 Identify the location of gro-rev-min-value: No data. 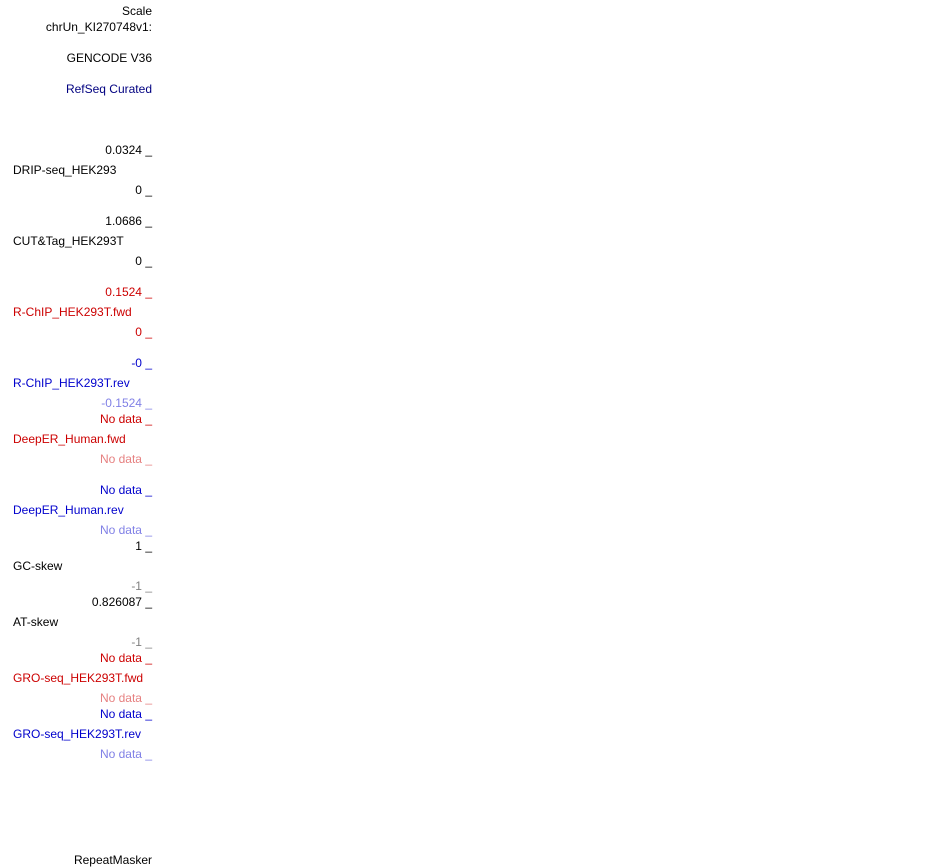
(126, 754).